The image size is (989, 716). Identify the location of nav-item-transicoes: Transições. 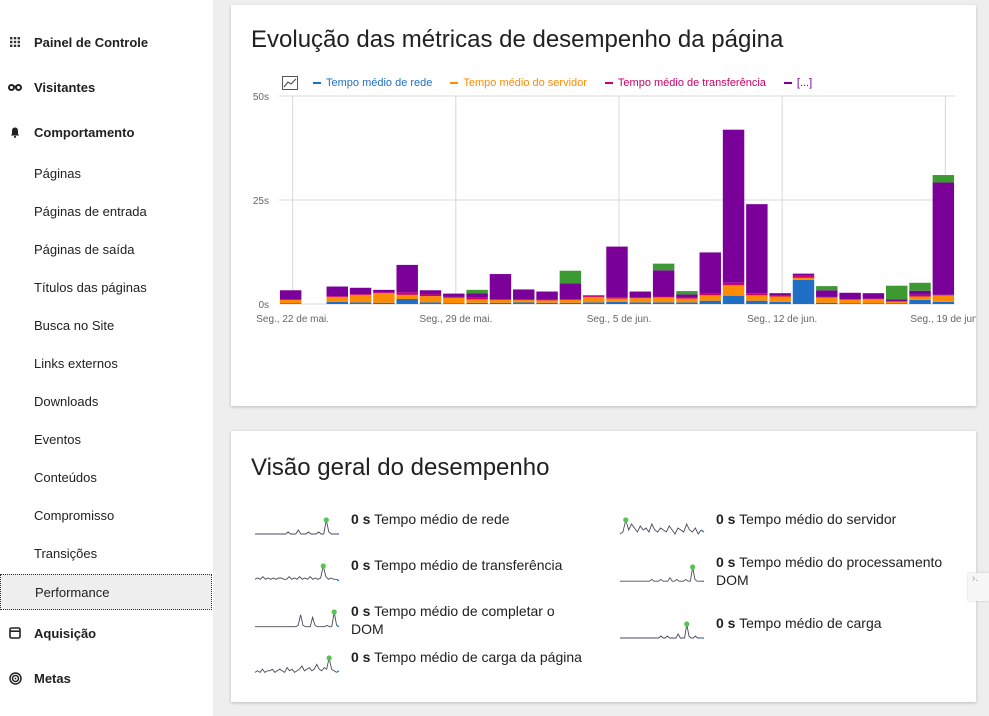
(106, 553).